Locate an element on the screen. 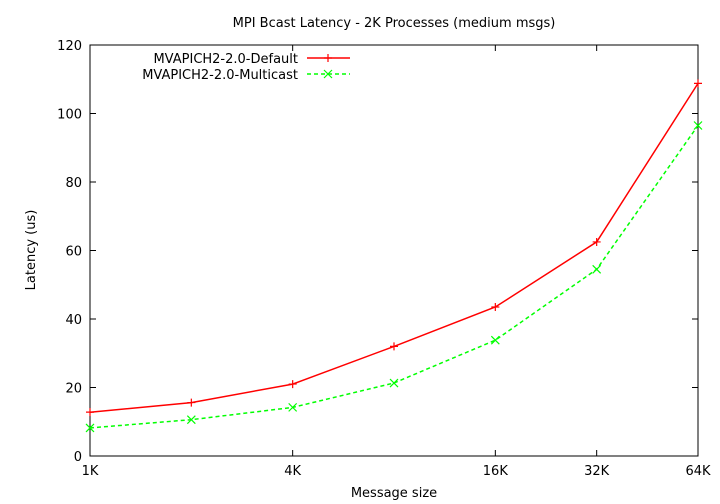 The height and width of the screenshot is (504, 720). x-tick-label: 16K is located at coordinates (496, 471).